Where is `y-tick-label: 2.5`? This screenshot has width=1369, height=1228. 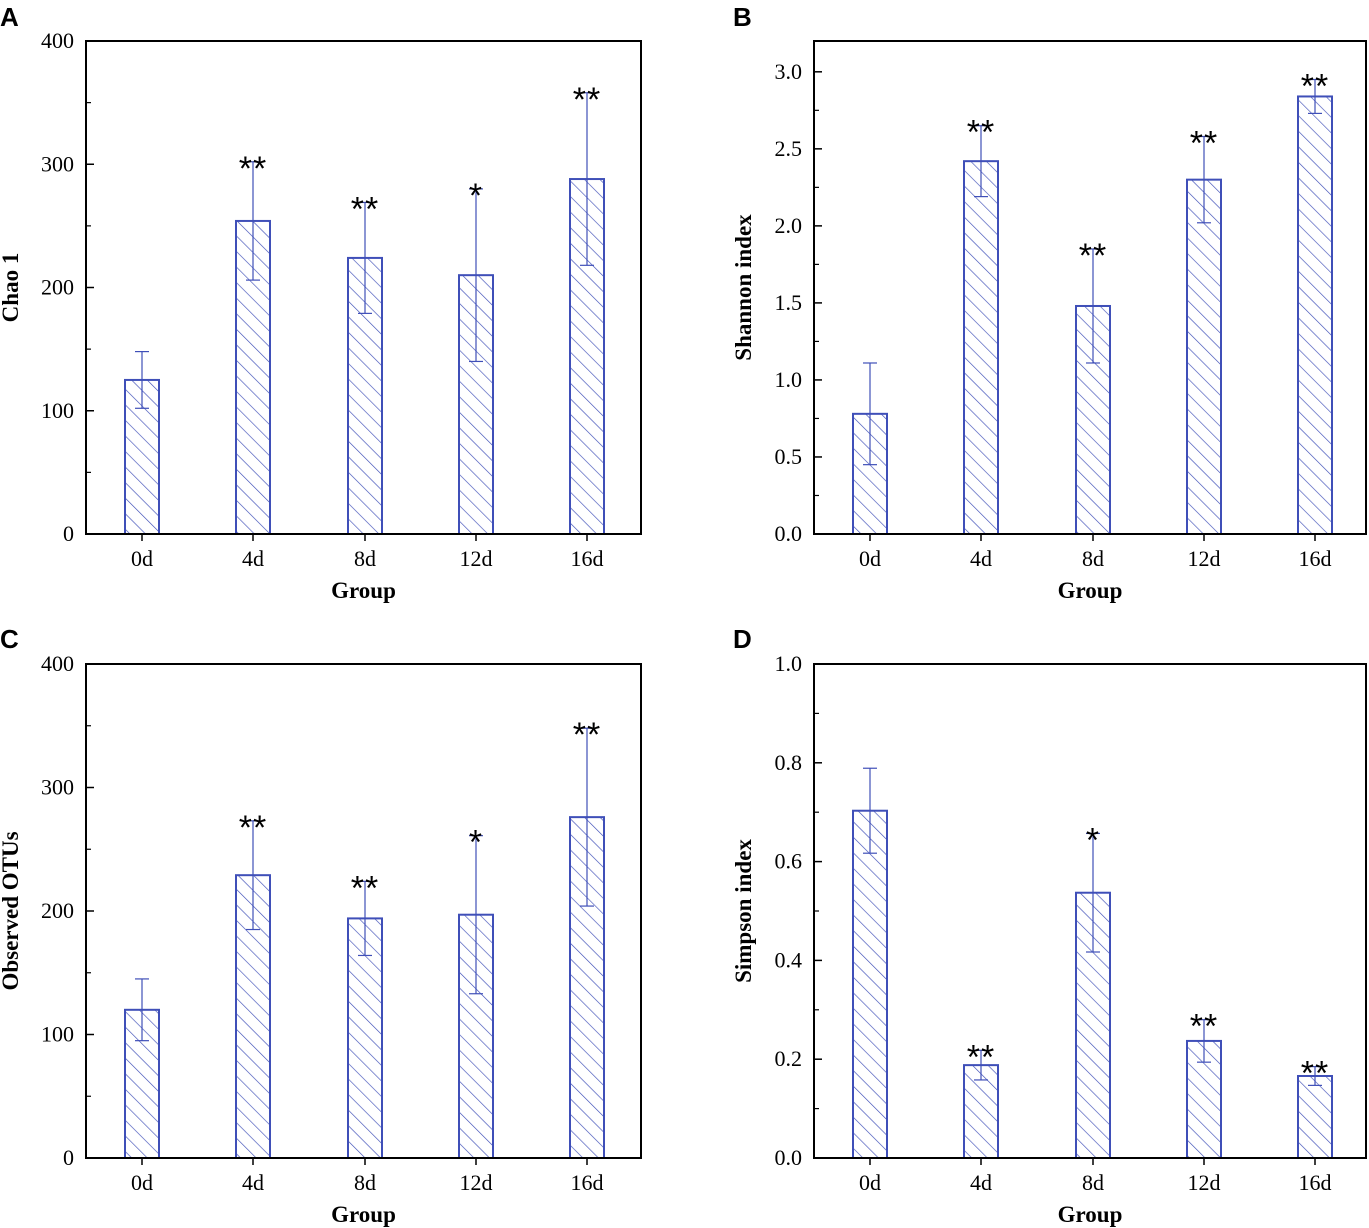 y-tick-label: 2.5 is located at coordinates (789, 148).